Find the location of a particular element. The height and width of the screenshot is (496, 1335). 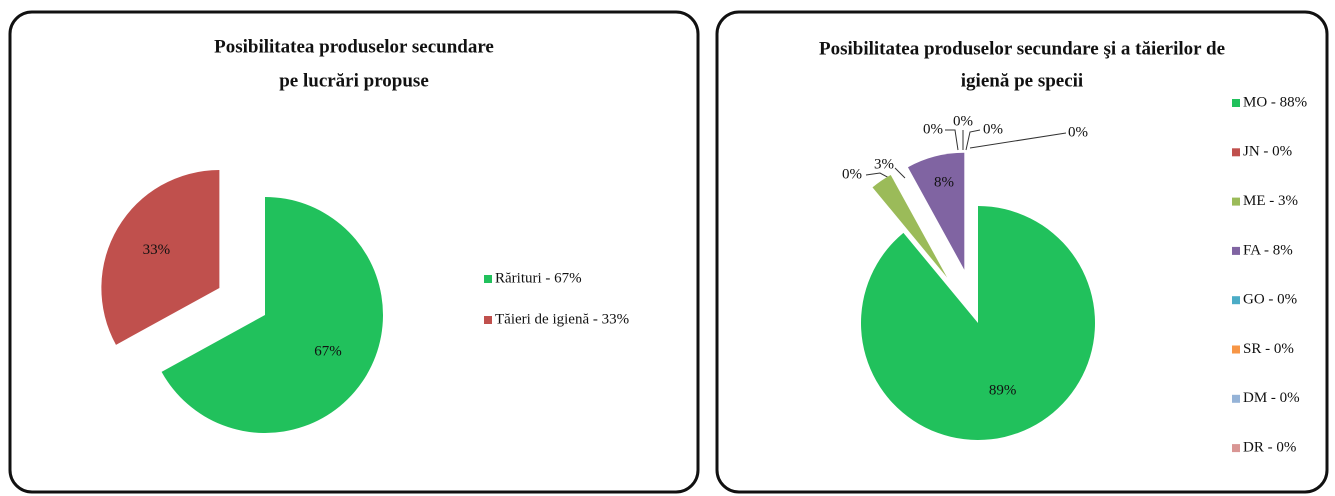

legend-label: ME - 3% is located at coordinates (1270, 201).